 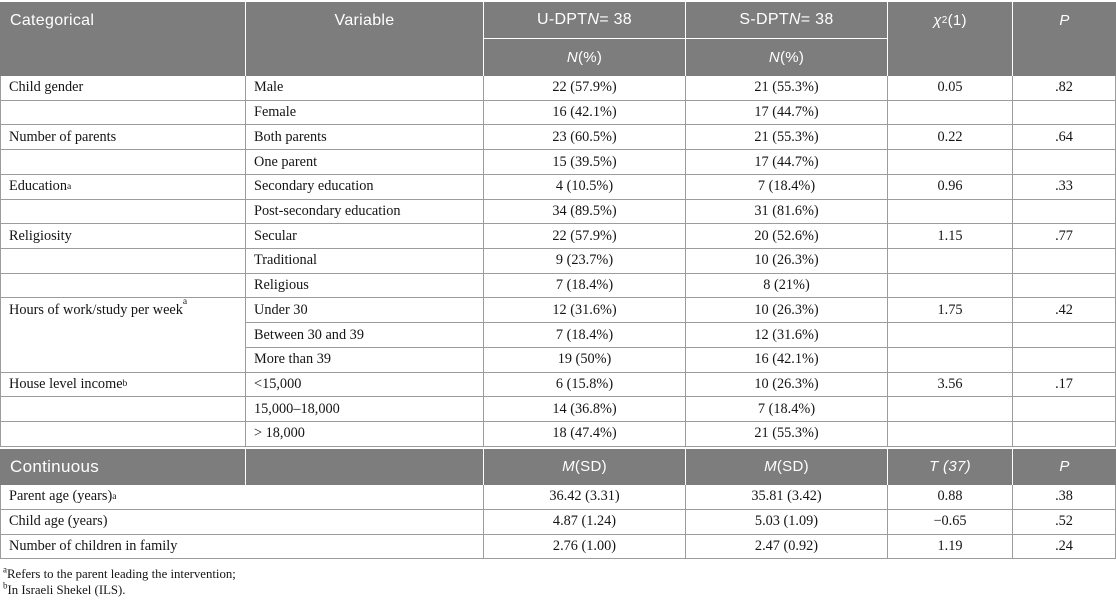 I want to click on header-cell-categorical: Categorical, so click(x=123, y=39).